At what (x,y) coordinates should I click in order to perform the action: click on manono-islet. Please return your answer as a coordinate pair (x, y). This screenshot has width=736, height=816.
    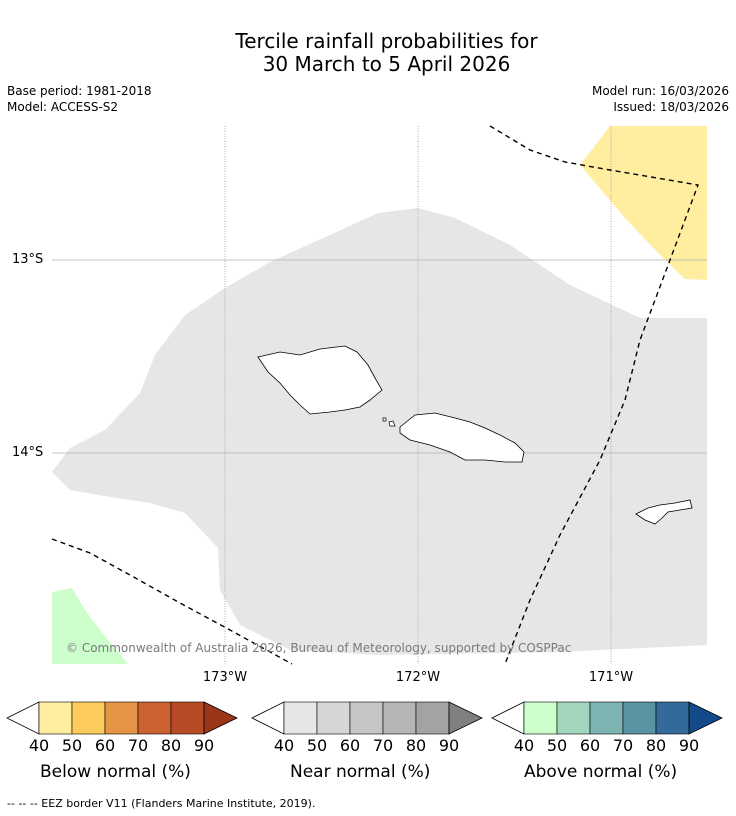
    Looking at the image, I should click on (392, 423).